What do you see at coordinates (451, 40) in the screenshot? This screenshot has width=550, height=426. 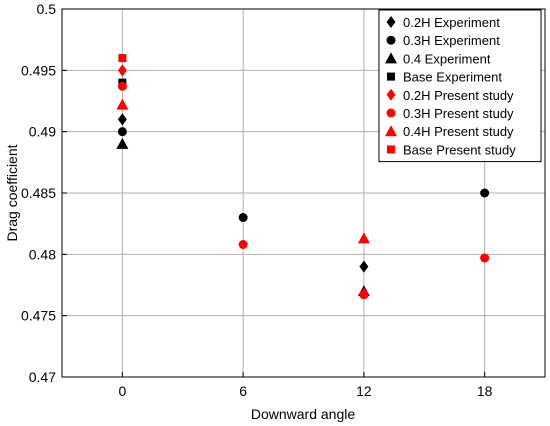 I see `legend-entry: 0.3H Experiment` at bounding box center [451, 40].